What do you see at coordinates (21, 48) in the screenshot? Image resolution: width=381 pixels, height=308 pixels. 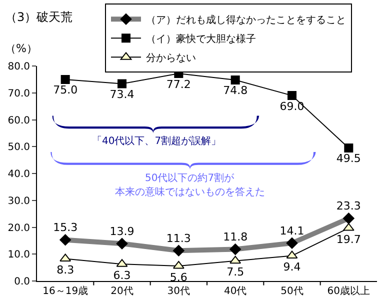 I see `y-axis-title: （%）` at bounding box center [21, 48].